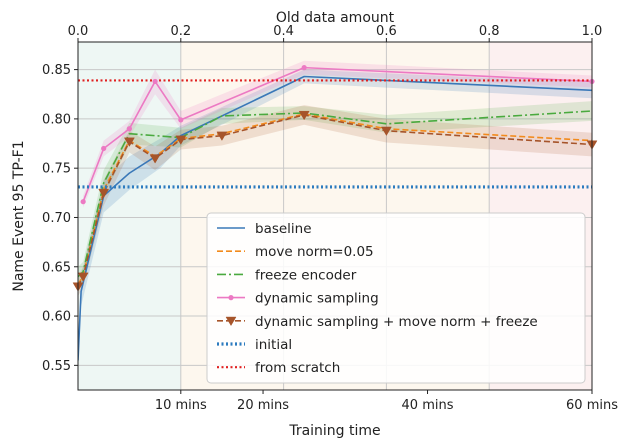  I want to click on y-tick-label: 0.60, so click(56, 317).